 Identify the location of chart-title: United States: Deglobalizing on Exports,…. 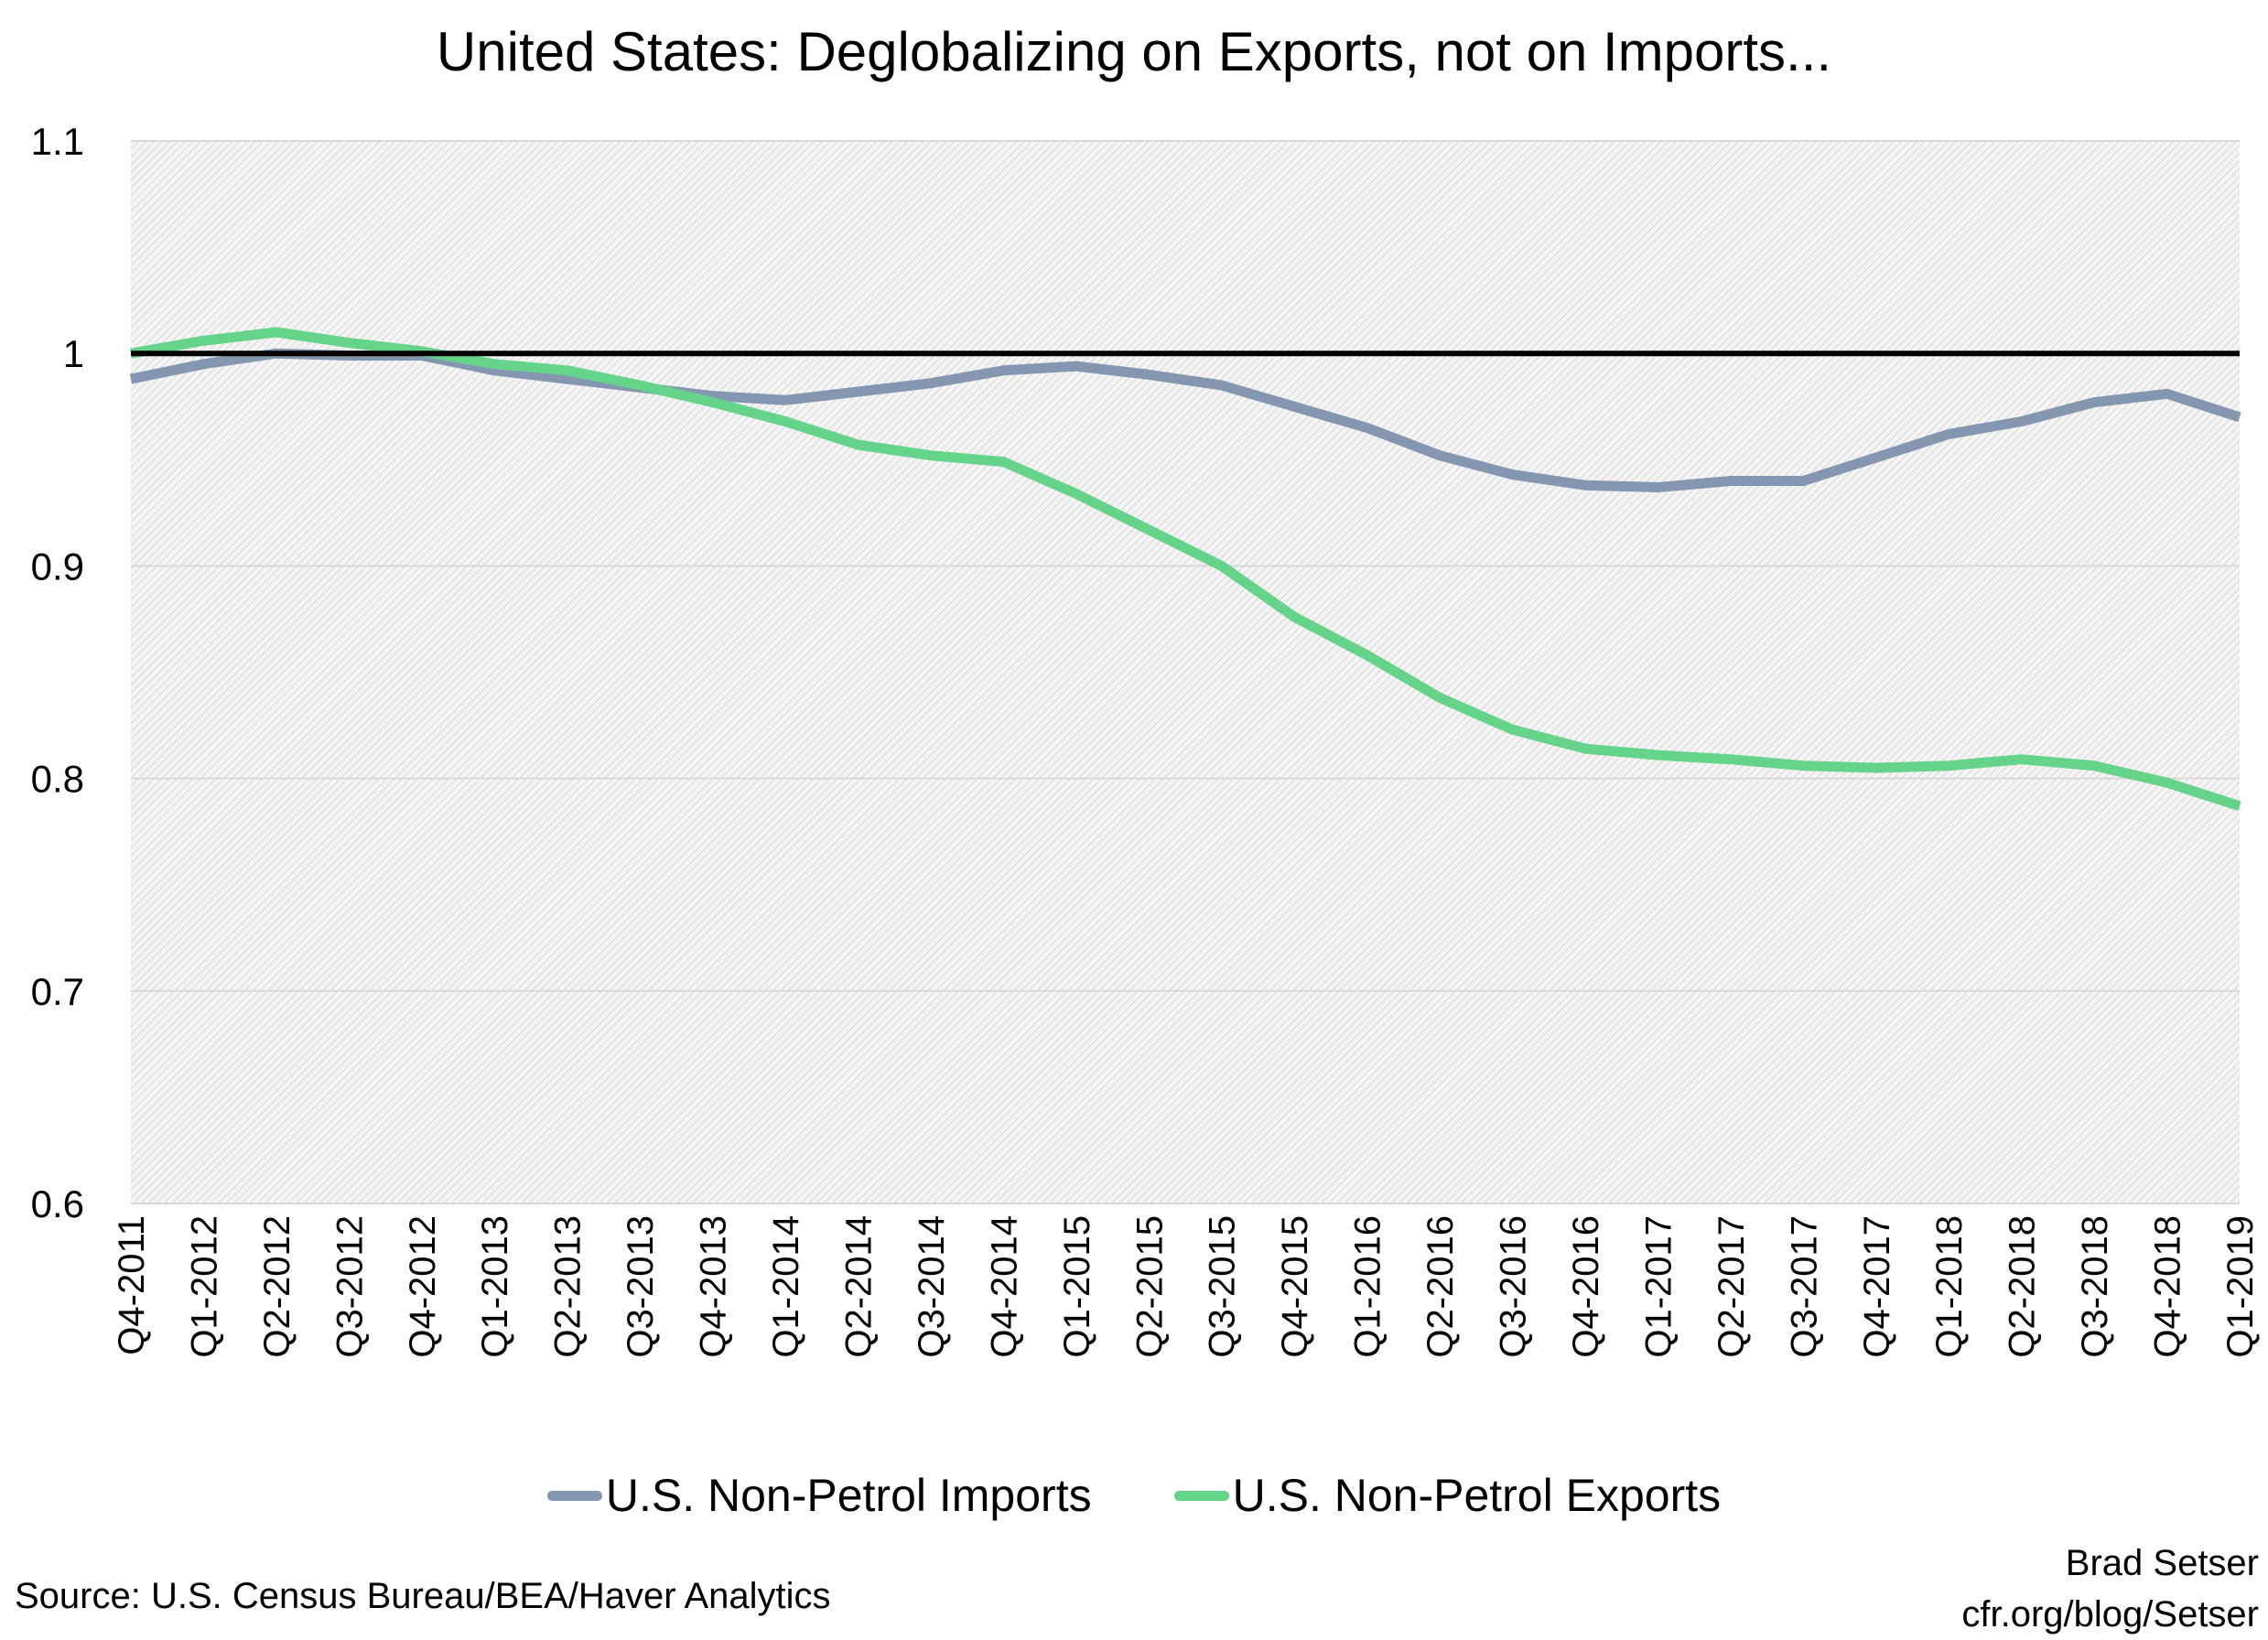
(1134, 52).